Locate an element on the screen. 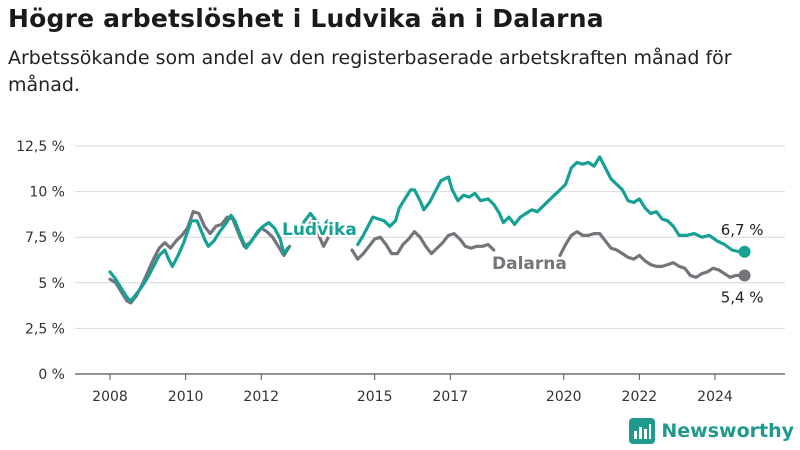  end-label-dalarna: 5,4 % is located at coordinates (742, 298).